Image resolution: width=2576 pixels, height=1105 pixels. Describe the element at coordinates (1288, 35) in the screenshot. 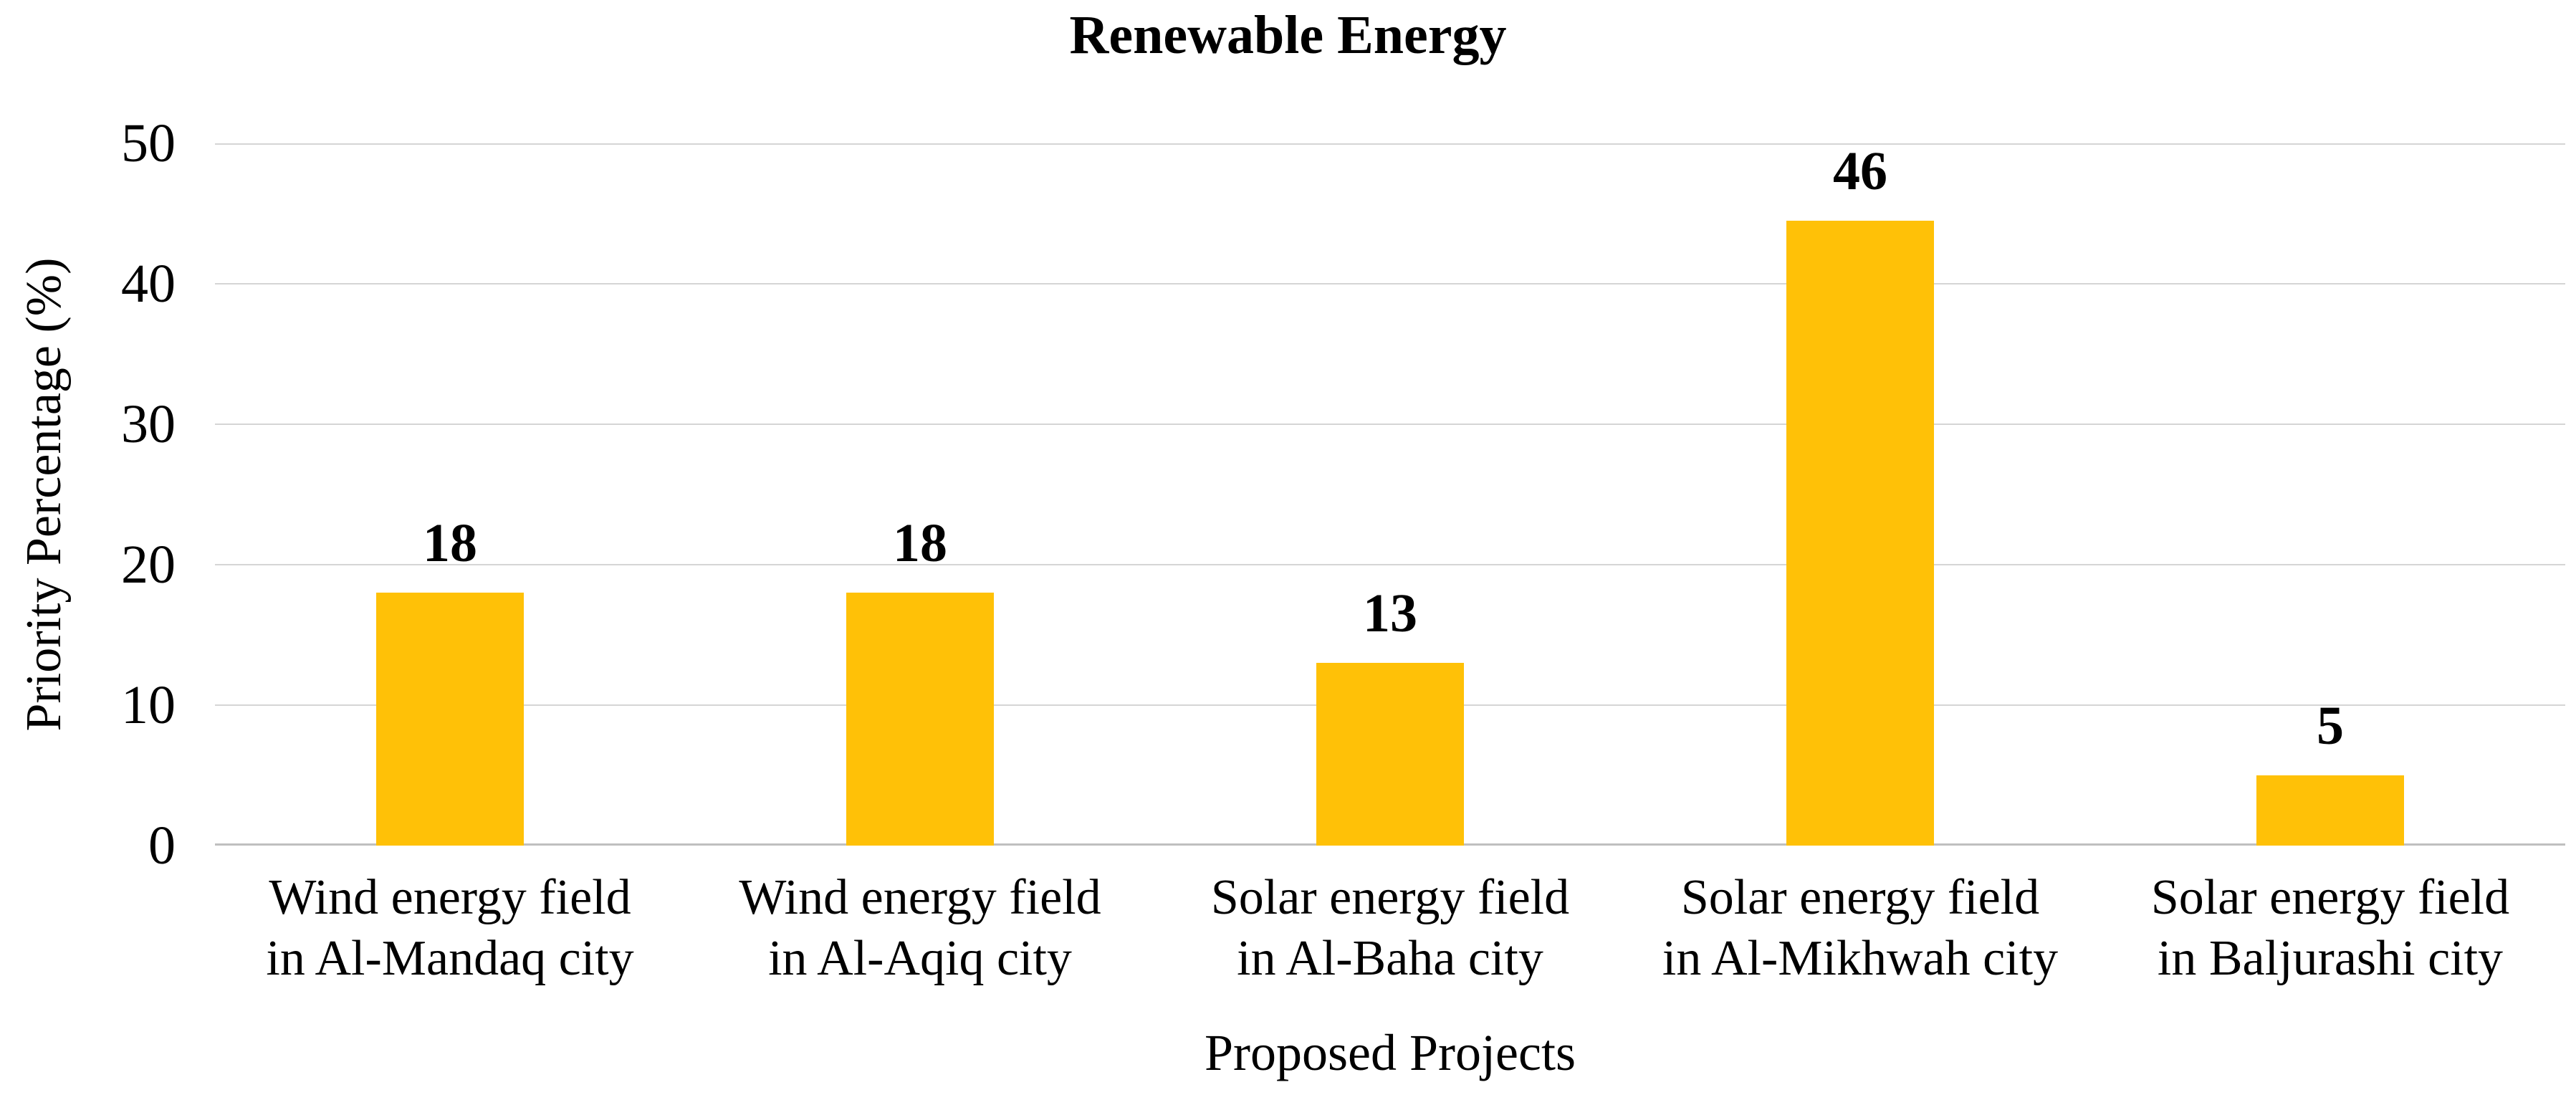

I see `chart-title: Renewable Energy` at that location.